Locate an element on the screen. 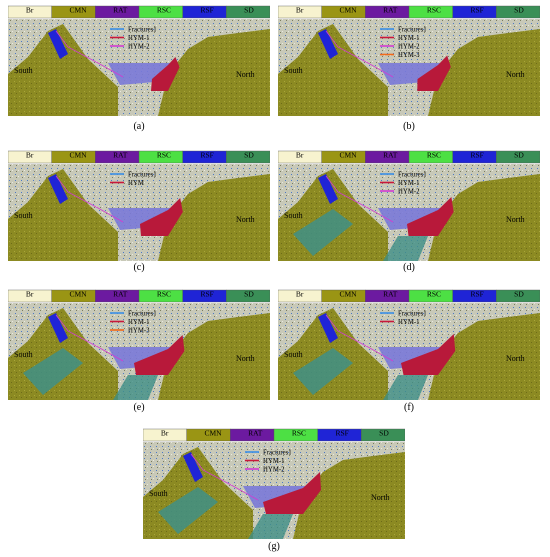 The image size is (550, 557). caption-a: (a) is located at coordinates (139, 126).